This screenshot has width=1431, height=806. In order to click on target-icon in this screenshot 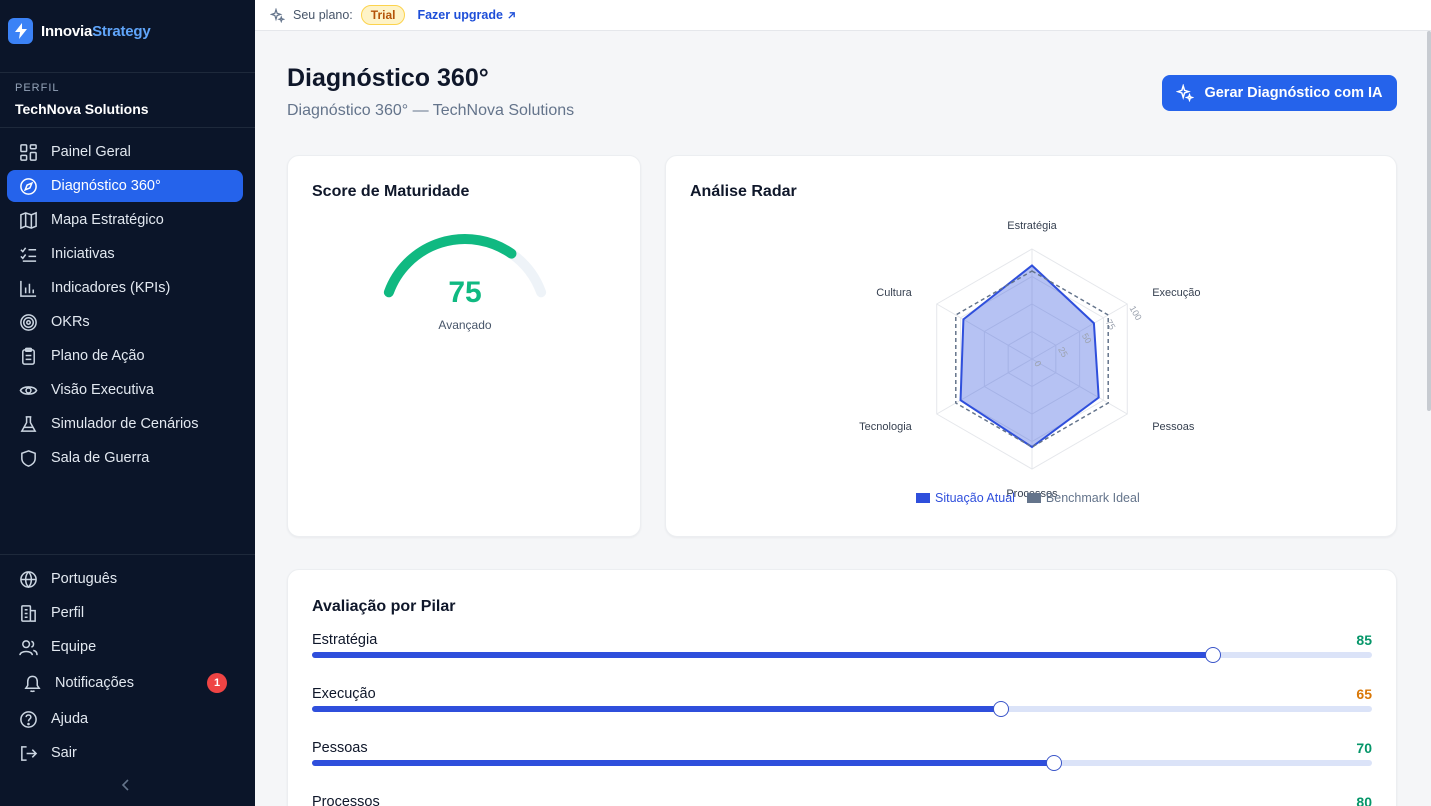, I will do `click(28, 322)`.